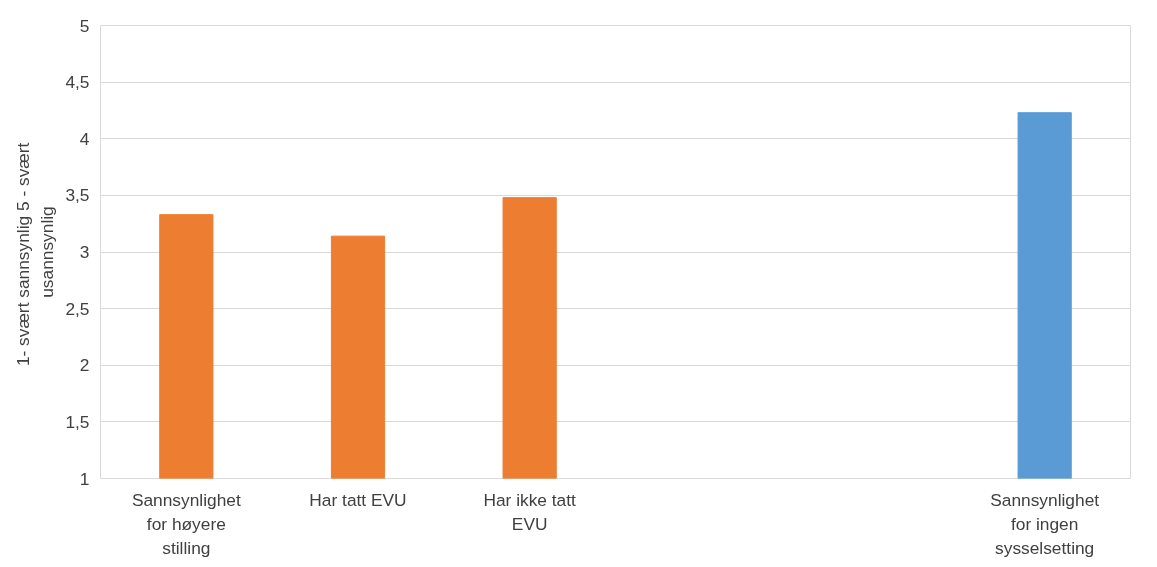 The width and height of the screenshot is (1157, 567). Describe the element at coordinates (35, 254) in the screenshot. I see `y-axis-title: 1- svært sannsynlig 5 - svært usannsynlig` at that location.